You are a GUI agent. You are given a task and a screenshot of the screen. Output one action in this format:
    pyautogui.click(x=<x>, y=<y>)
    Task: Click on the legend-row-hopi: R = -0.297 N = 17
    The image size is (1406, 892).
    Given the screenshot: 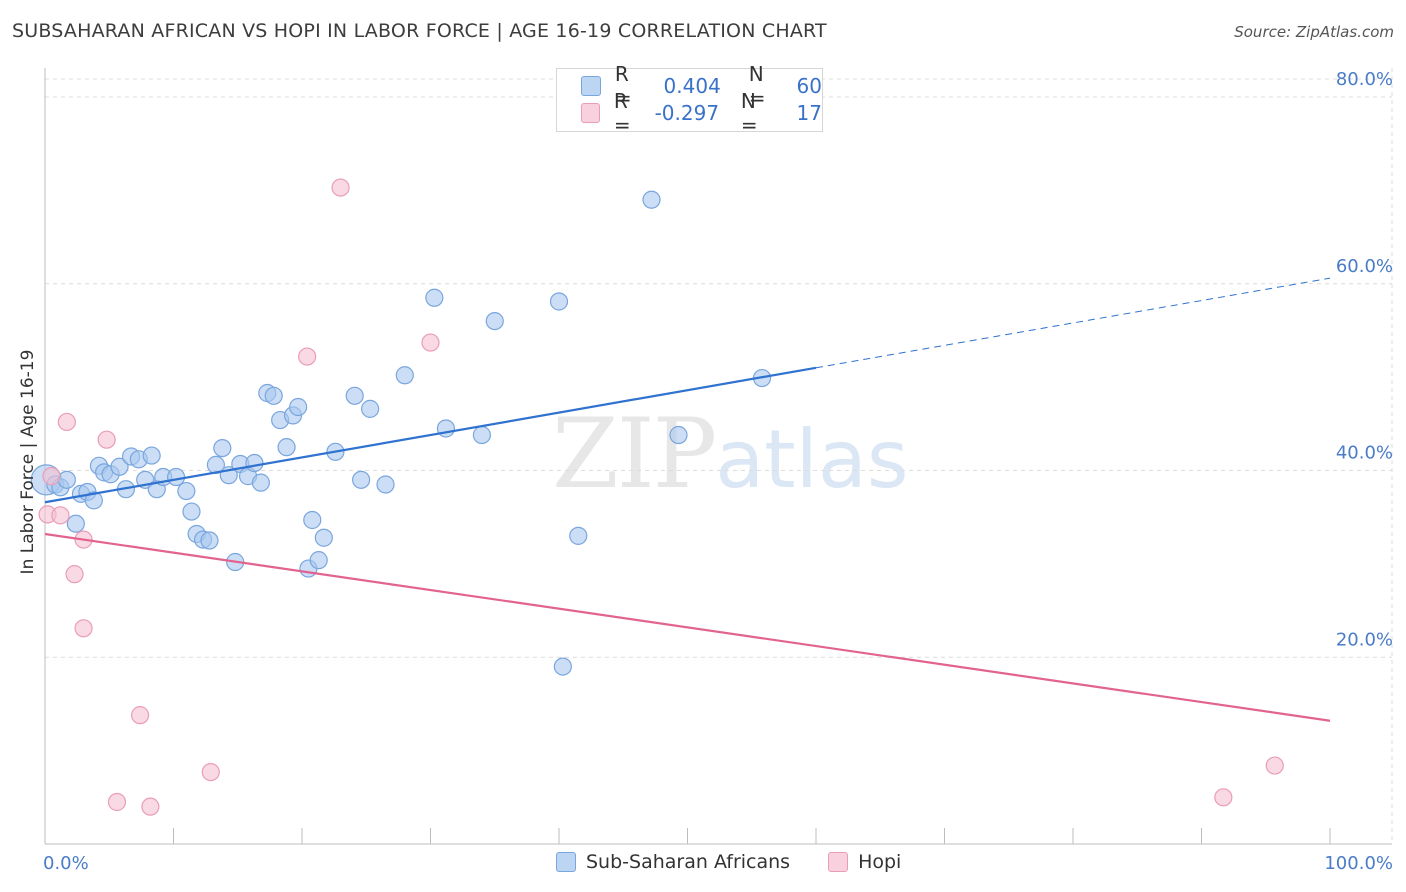 What is the action you would take?
    pyautogui.click(x=701, y=113)
    